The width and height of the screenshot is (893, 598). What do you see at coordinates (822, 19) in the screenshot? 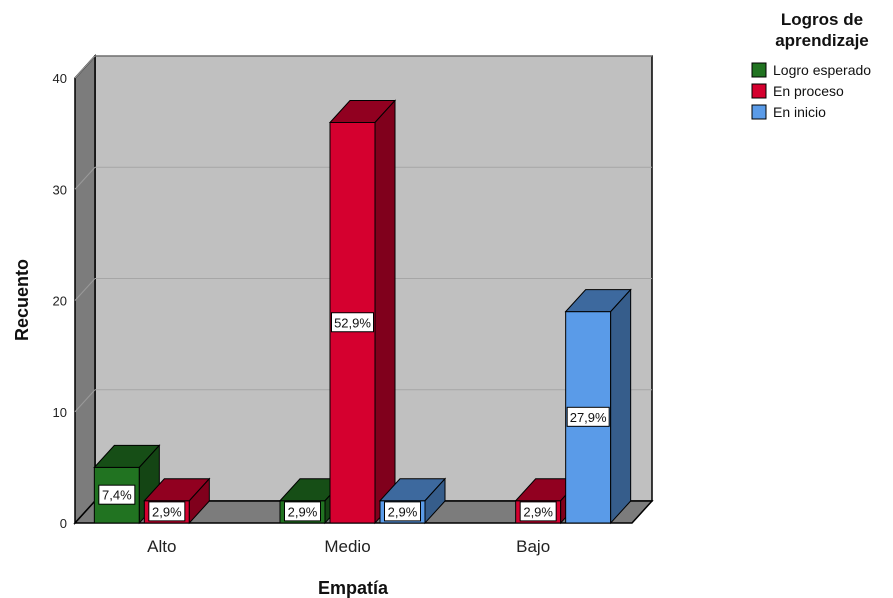
I see `legend-title-line1: Logros de` at bounding box center [822, 19].